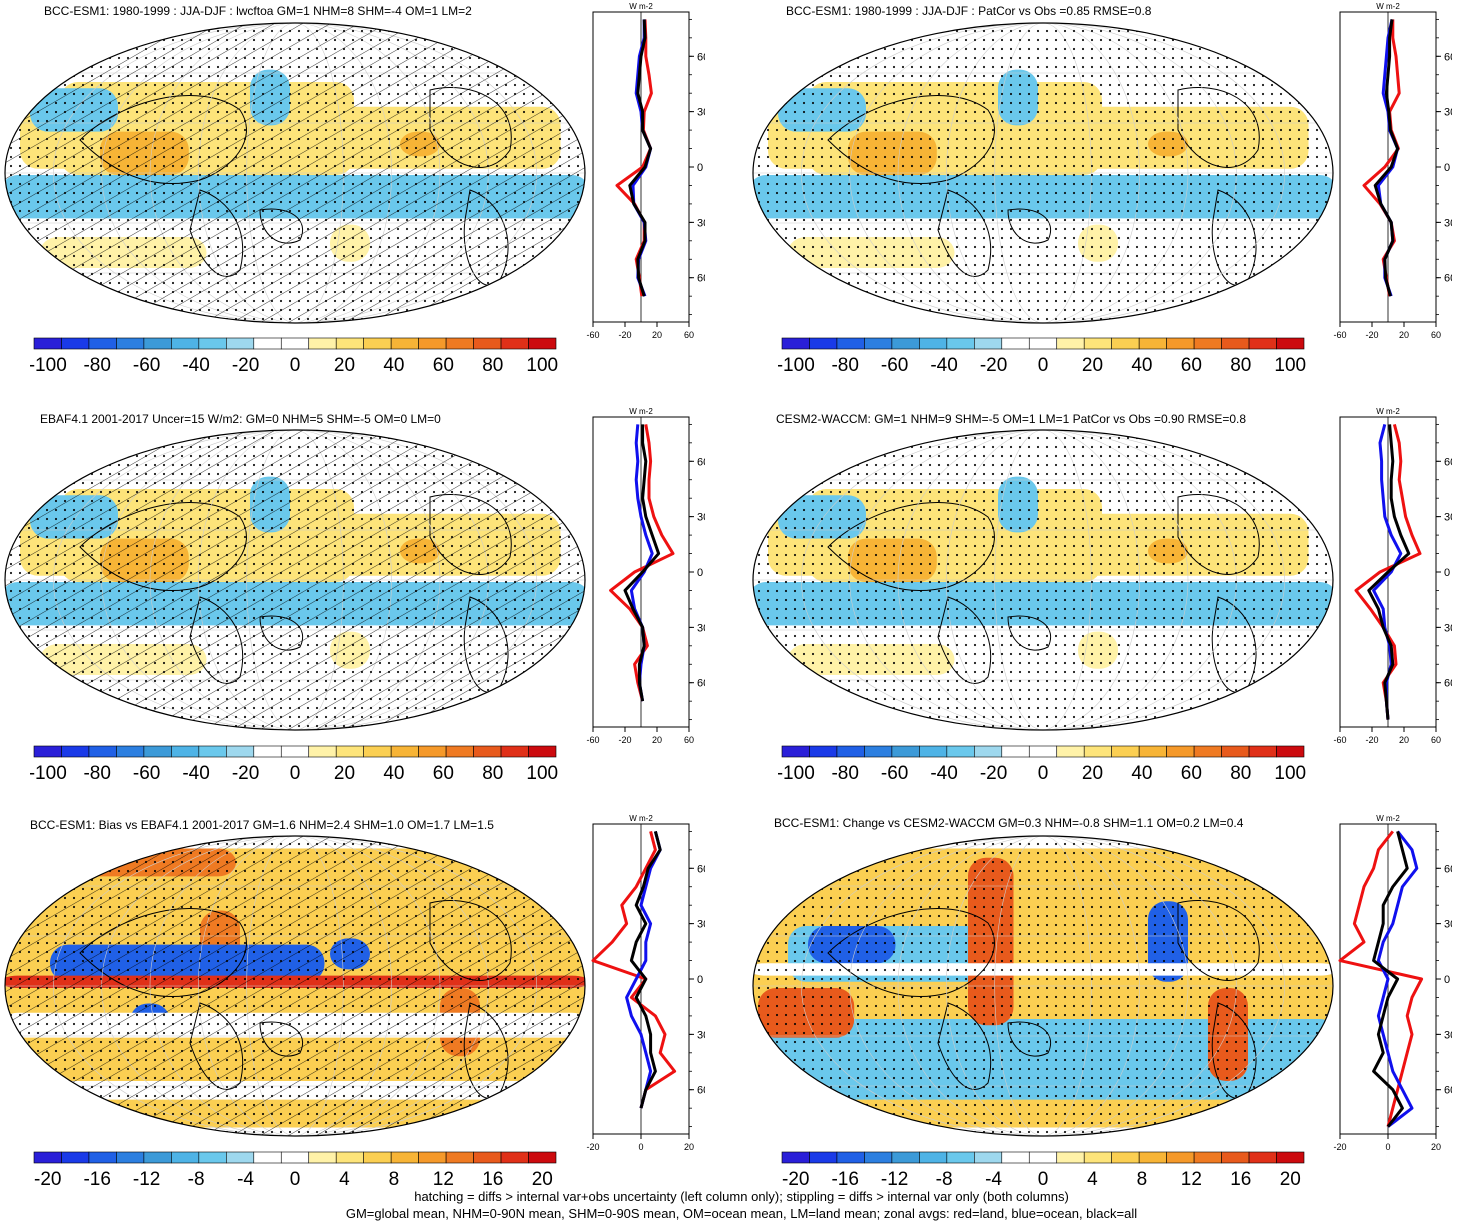 The width and height of the screenshot is (1483, 1221). I want to click on map-border, so click(295, 580).